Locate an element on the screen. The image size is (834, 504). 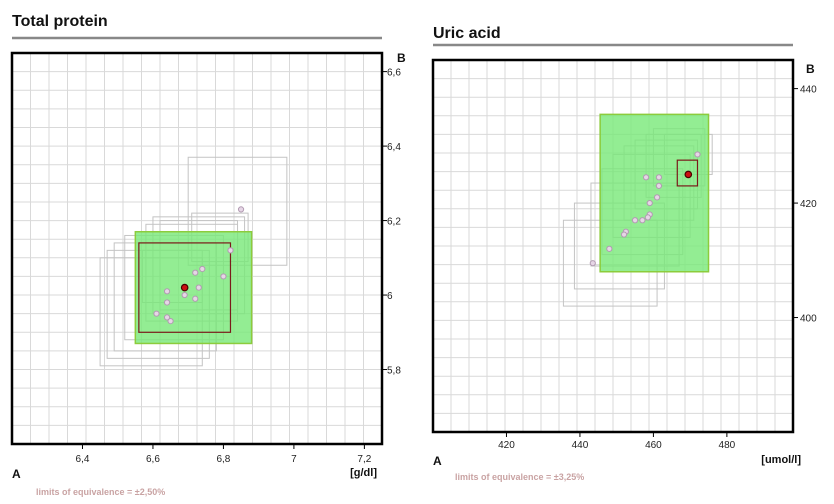
x-tick-label: 460 is located at coordinates (653, 445).